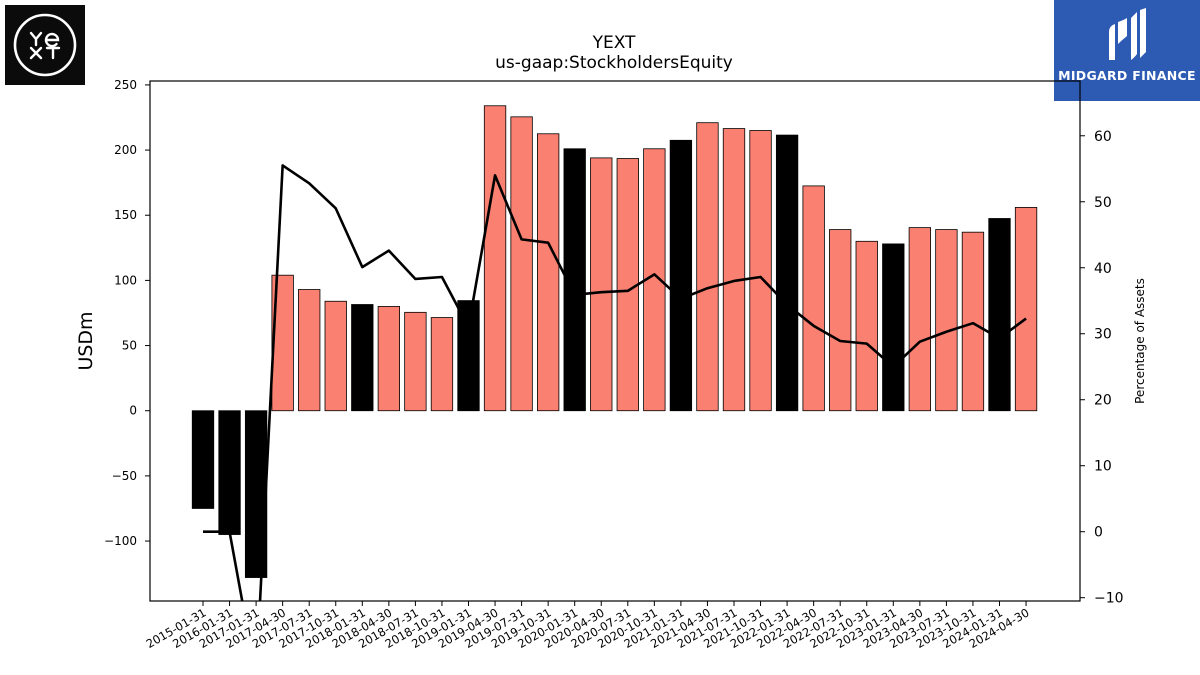  What do you see at coordinates (614, 63) in the screenshot?
I see `chart-subtitle: us-gaap:StockholdersEquity` at bounding box center [614, 63].